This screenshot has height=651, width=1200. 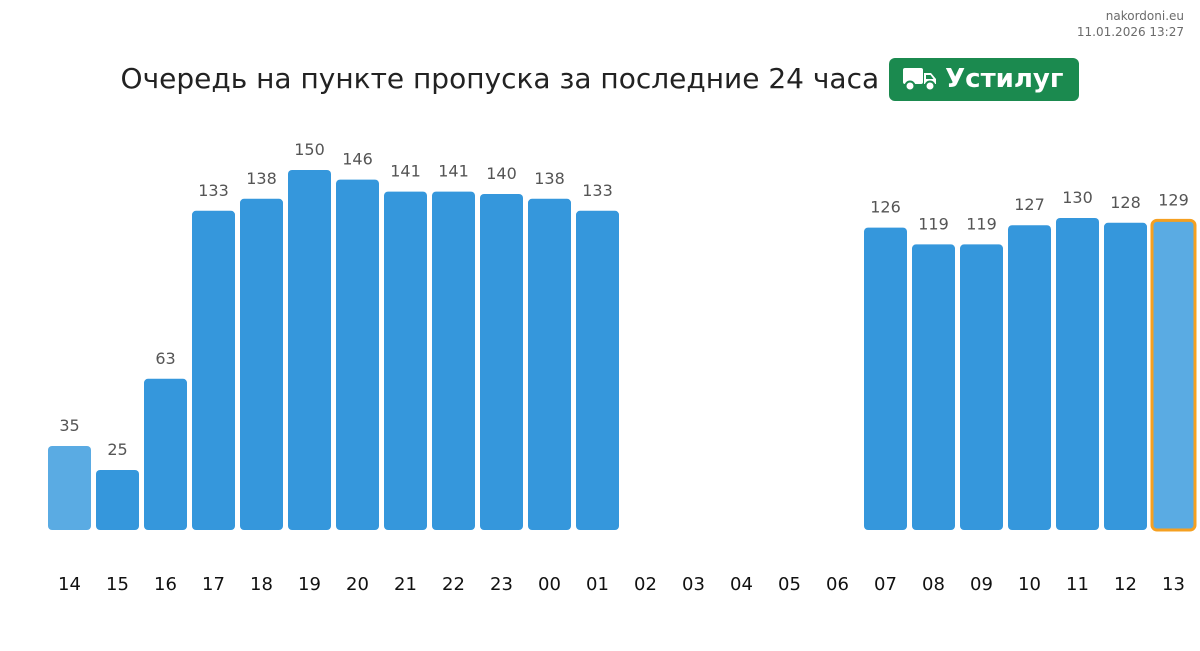 I want to click on x-tick-label-08: 08, so click(x=933, y=584).